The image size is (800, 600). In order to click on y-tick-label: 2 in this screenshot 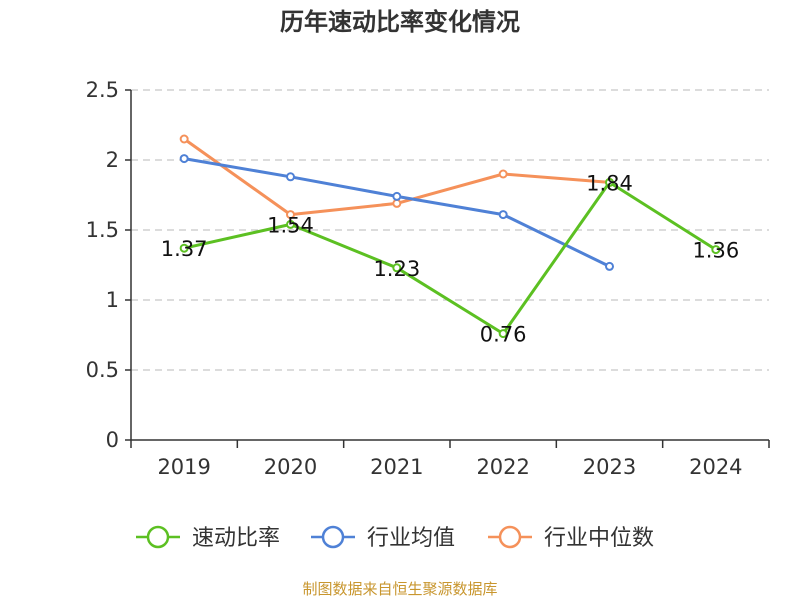, I will do `click(112, 160)`.